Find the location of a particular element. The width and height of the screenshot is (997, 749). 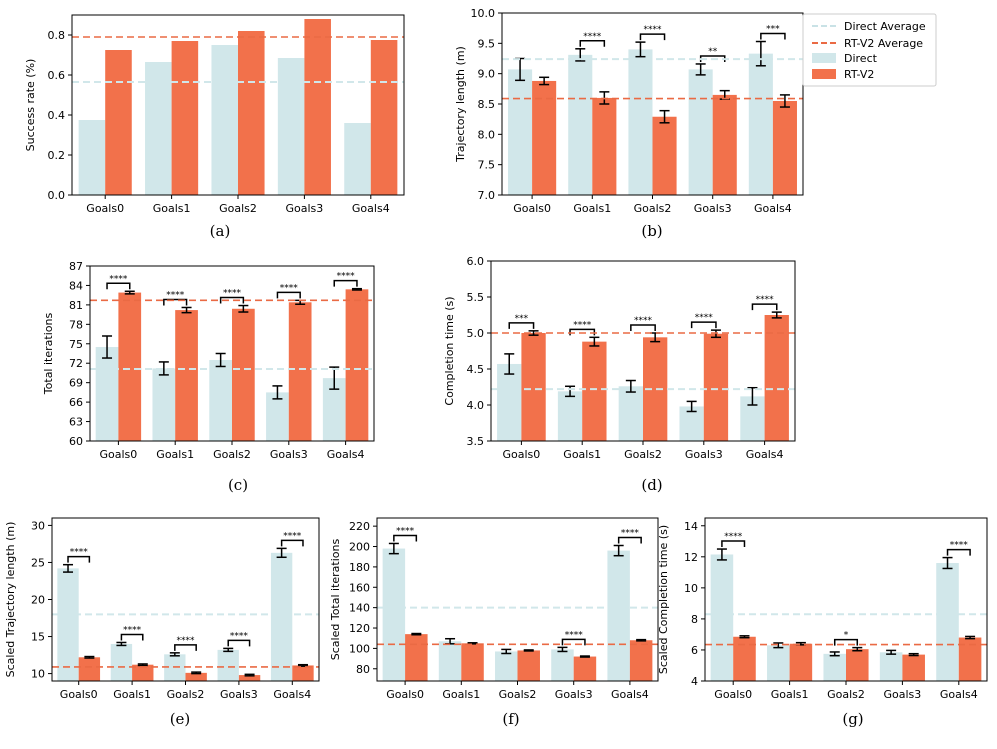

errorbar-direct-goals3 is located at coordinates (562, 649).